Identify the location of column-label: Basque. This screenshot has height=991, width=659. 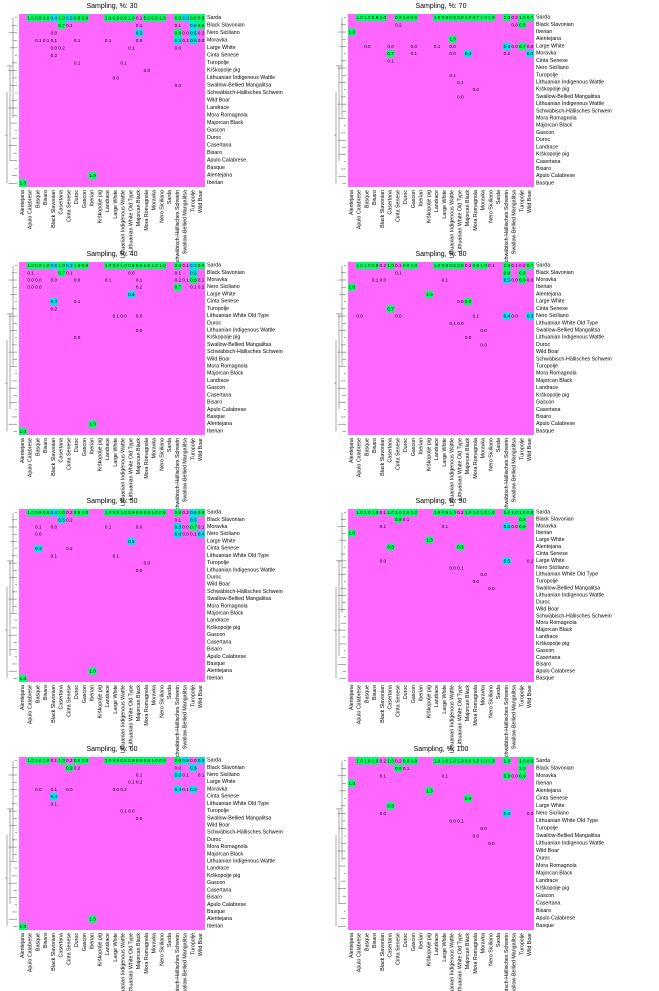
(38, 942).